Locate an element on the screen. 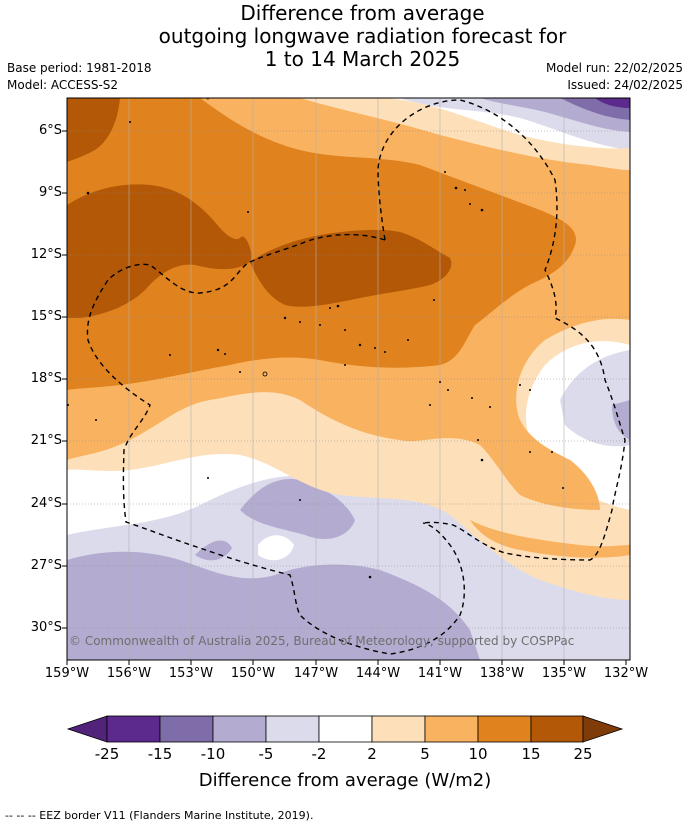 This screenshot has width=690, height=827. issued-date: Issued: 24/02/2025 is located at coordinates (625, 85).